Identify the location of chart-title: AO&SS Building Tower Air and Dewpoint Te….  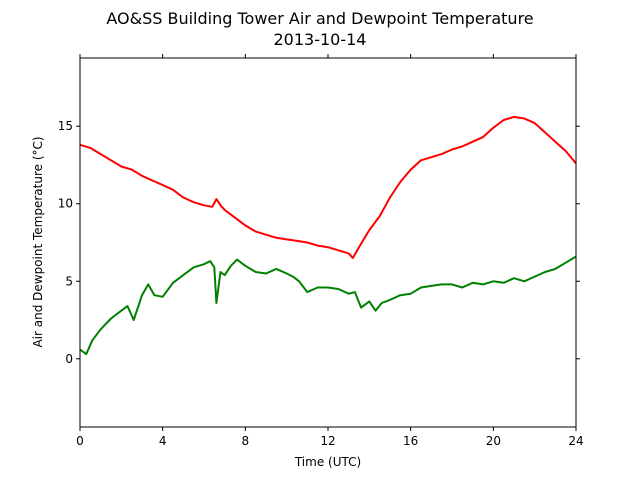
(319, 18).